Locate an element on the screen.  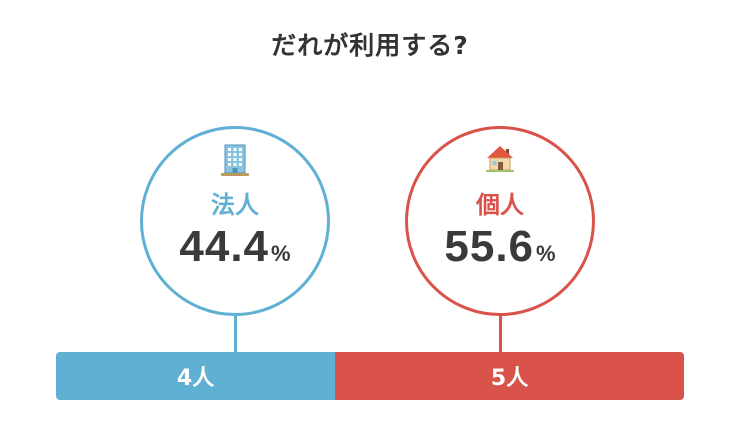
individual-circle: 個人 55.6% is located at coordinates (500, 221).